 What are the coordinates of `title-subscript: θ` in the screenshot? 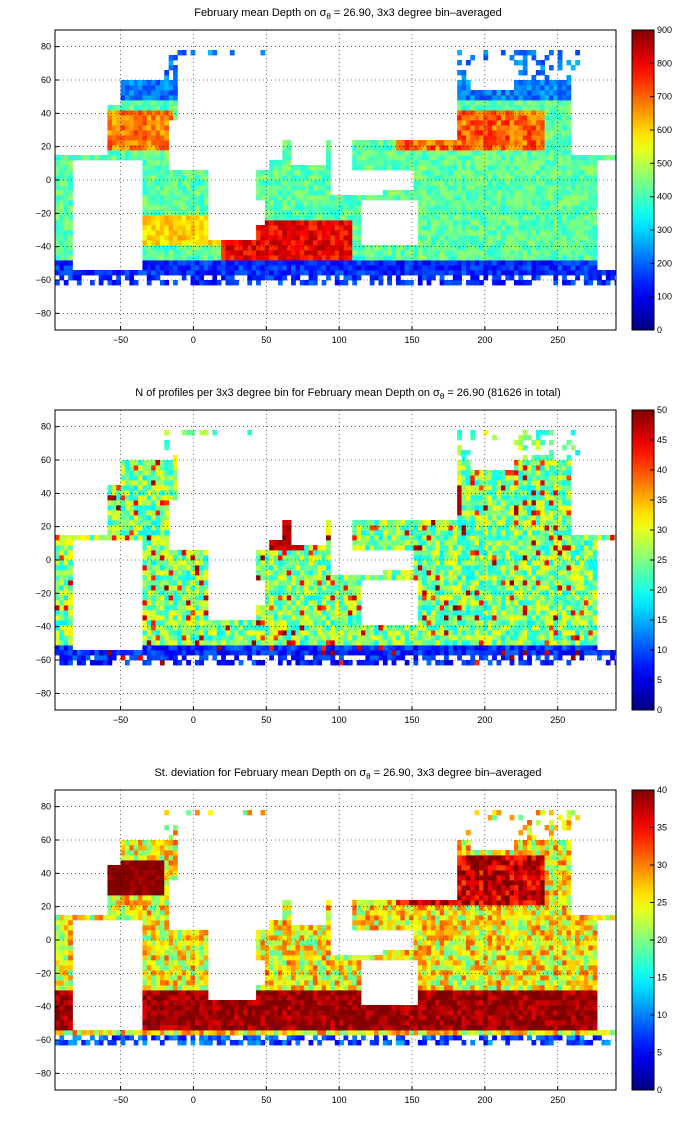 It's located at (328, 17).